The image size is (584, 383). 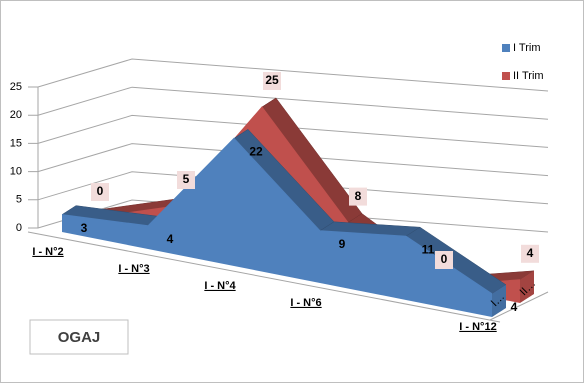 I want to click on y-tick-label: 0, so click(x=19, y=228).